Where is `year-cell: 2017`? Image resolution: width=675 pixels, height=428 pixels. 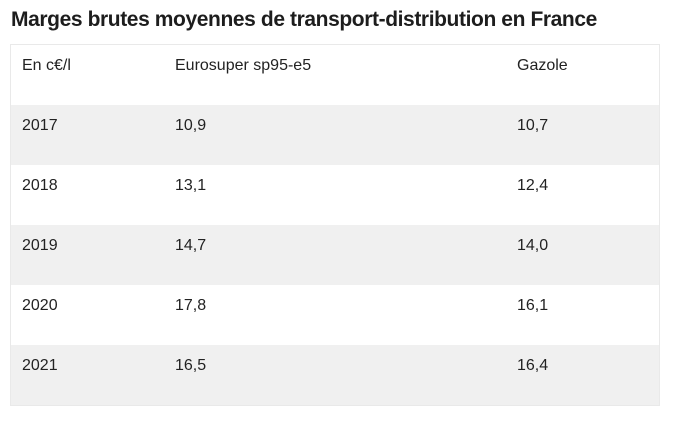 year-cell: 2017 is located at coordinates (87, 135).